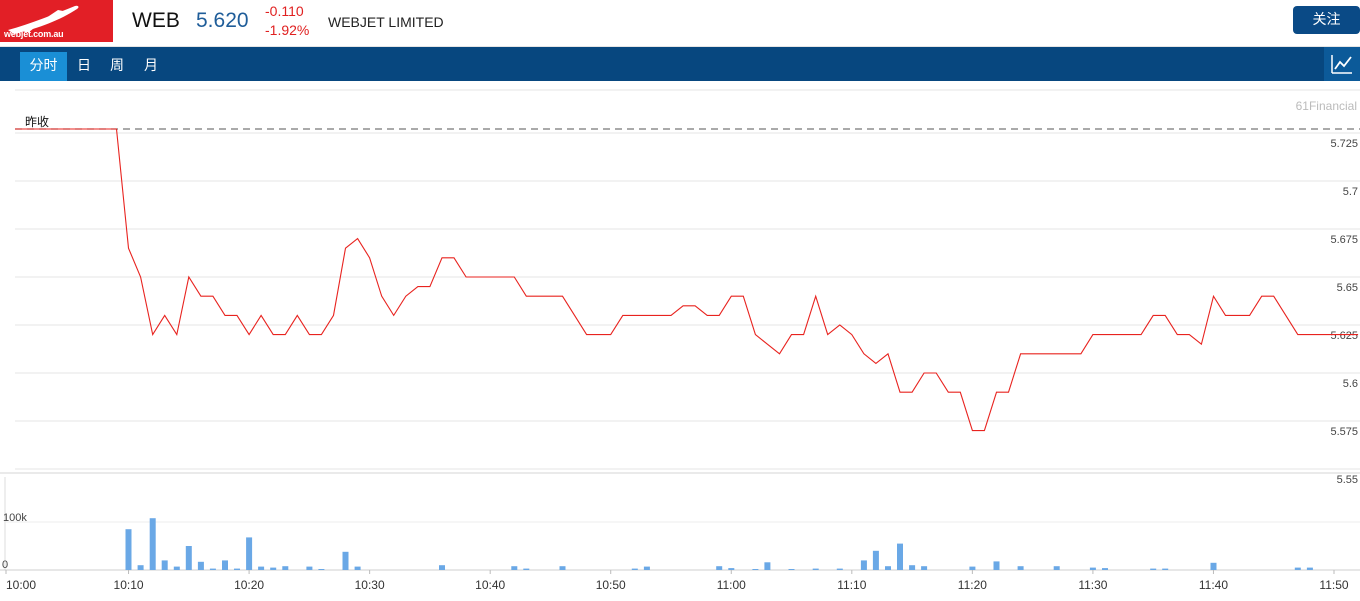 The image size is (1360, 601). Describe the element at coordinates (1326, 20) in the screenshot. I see `follow-button: 关注` at that location.